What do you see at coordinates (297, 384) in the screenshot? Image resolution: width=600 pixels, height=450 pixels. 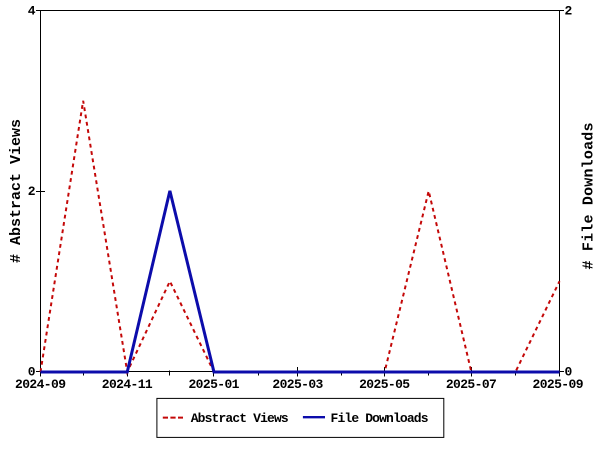 I see `svg-text: 2025-03` at bounding box center [297, 384].